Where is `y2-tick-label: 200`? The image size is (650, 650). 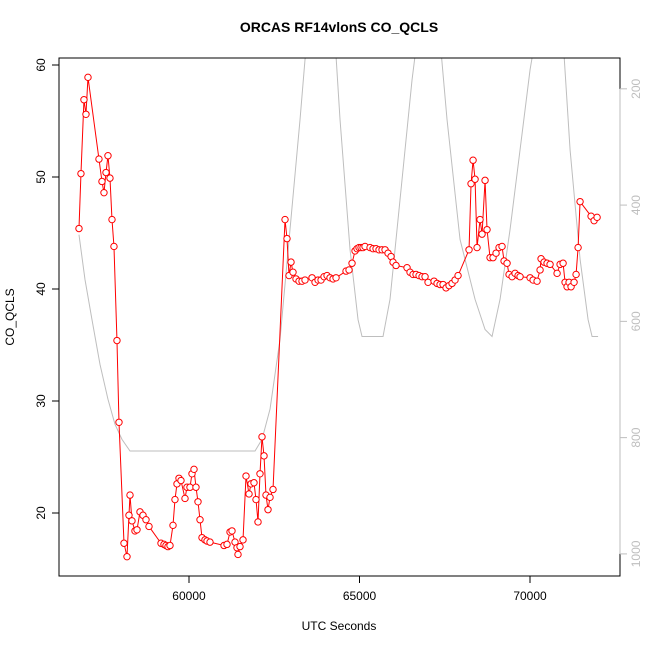 y2-tick-label: 200 is located at coordinates (636, 88).